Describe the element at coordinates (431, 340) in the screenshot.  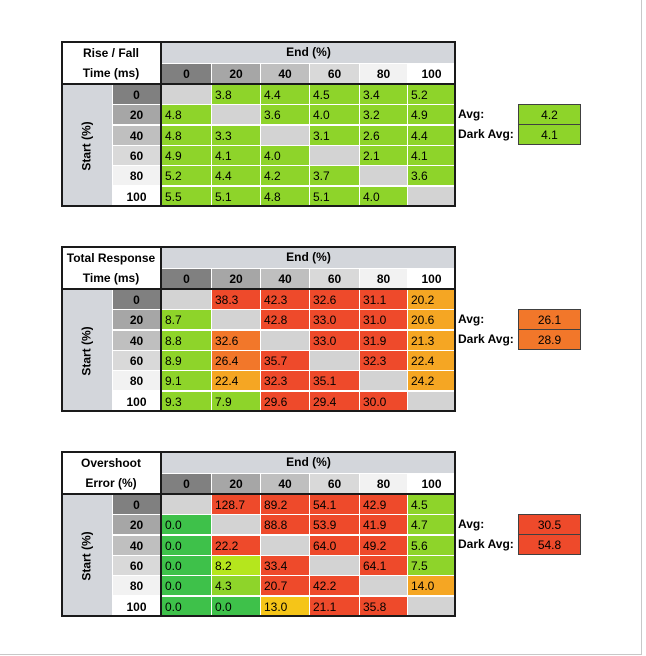
I see `heatmap-cell: 21.3` at that location.